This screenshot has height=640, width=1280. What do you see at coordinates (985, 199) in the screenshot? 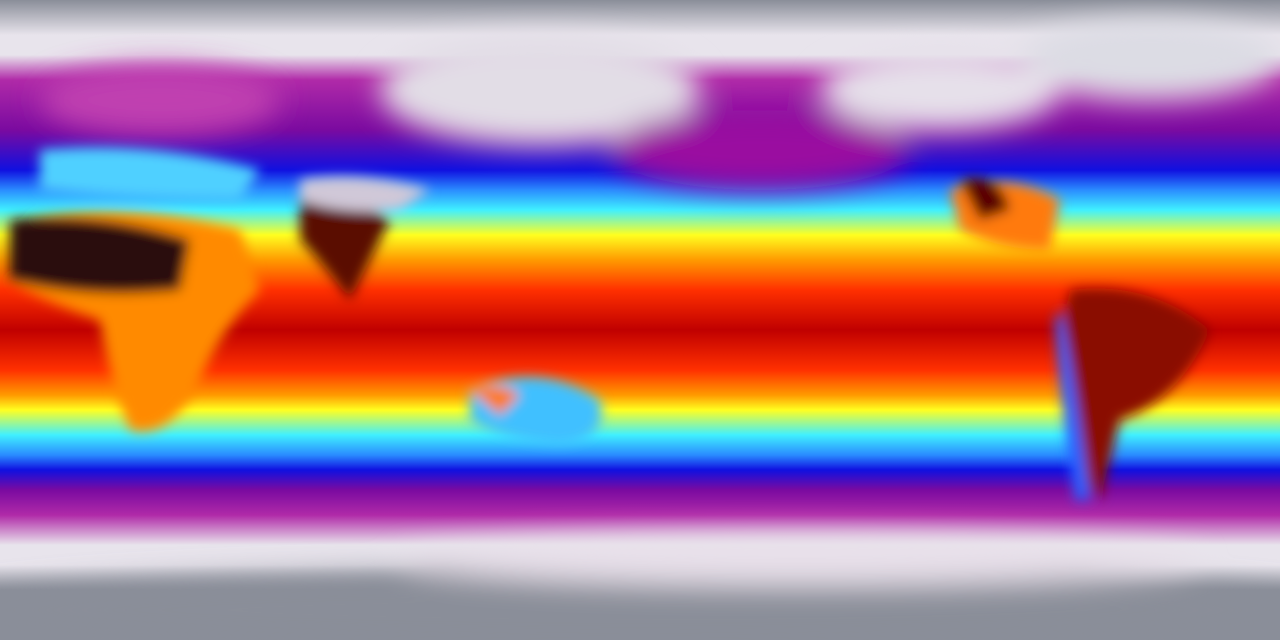
I see `usa-west` at bounding box center [985, 199].